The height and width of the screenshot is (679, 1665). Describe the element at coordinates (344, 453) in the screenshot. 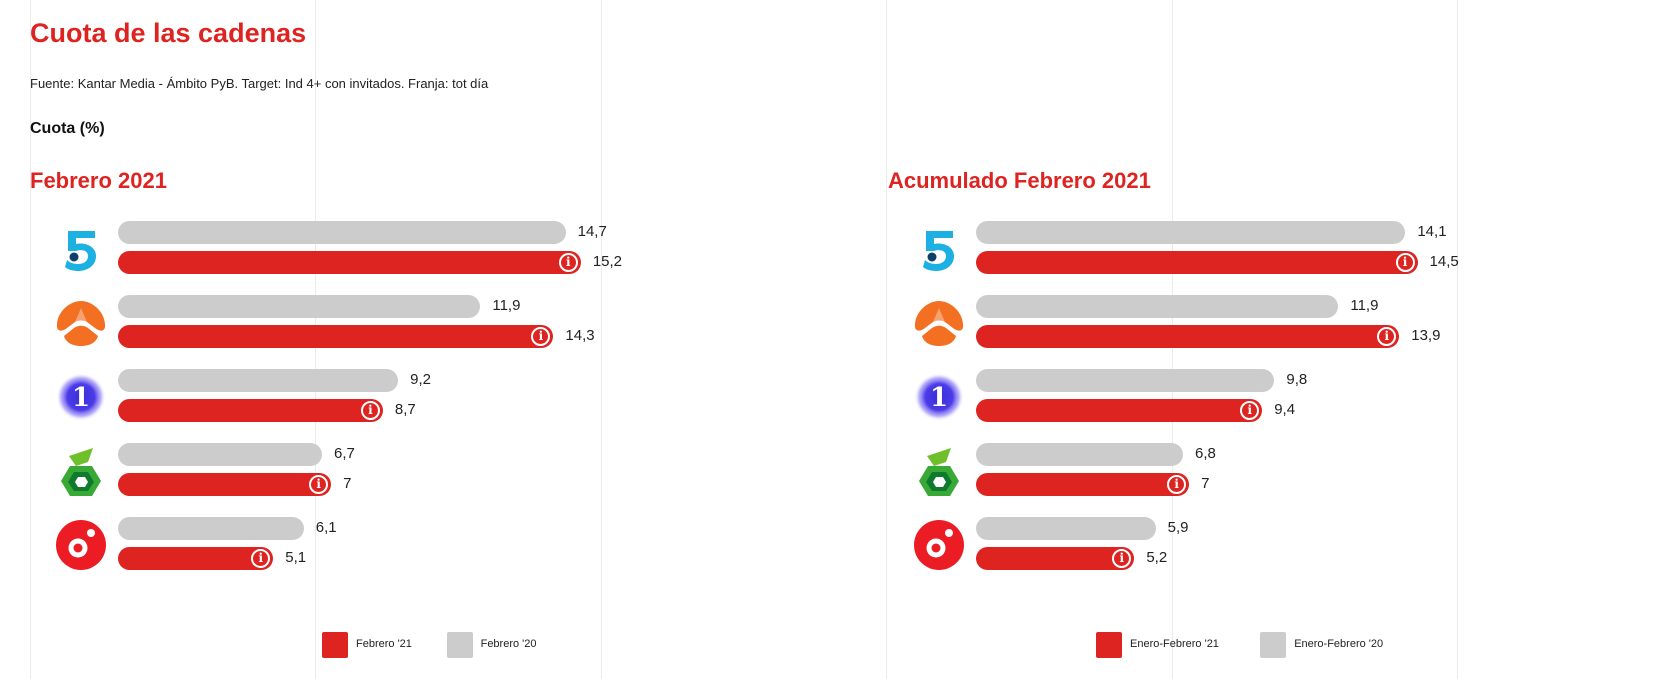

I see `value-label-previous: 6,7` at that location.